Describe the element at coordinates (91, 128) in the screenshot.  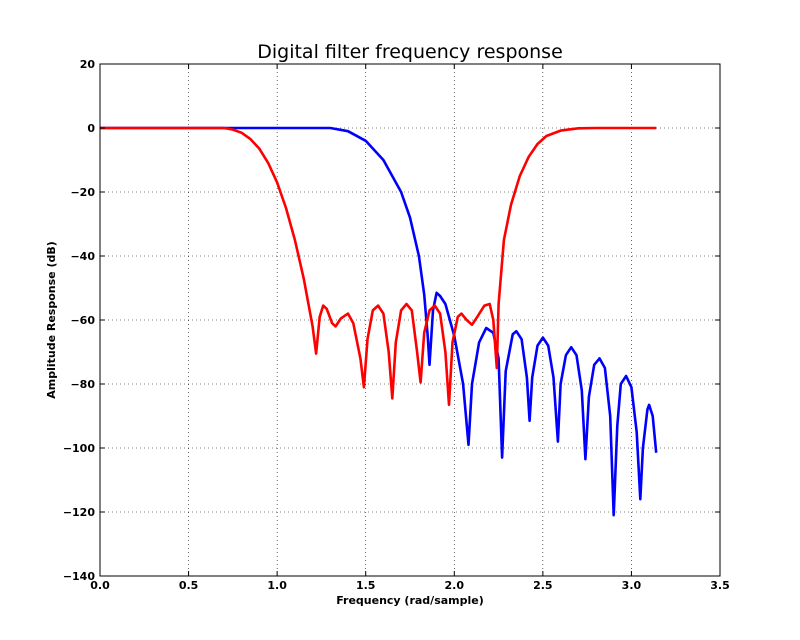
I see `y-tick-label: 0` at that location.